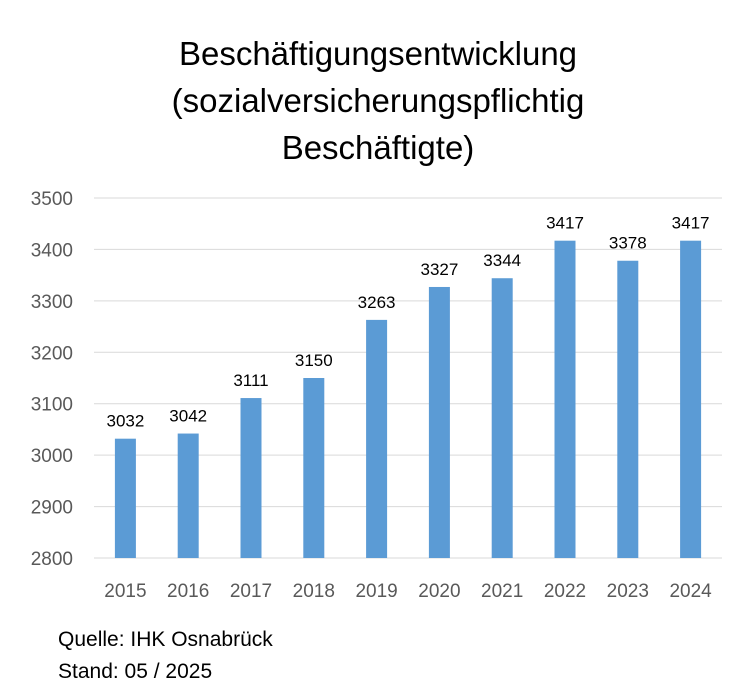  Describe the element at coordinates (439, 422) in the screenshot. I see `bar-2020` at that location.